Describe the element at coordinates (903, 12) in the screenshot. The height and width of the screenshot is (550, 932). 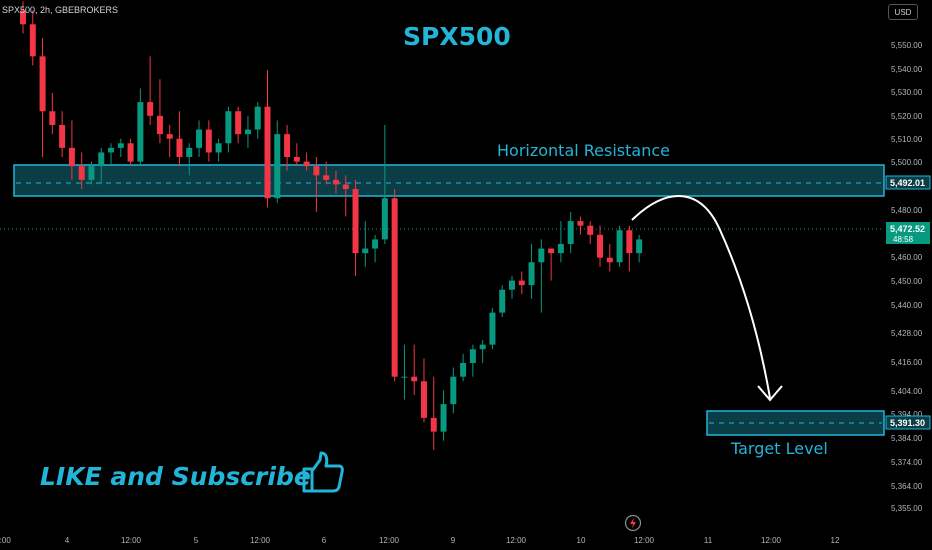
I see `currency-button: USD` at that location.